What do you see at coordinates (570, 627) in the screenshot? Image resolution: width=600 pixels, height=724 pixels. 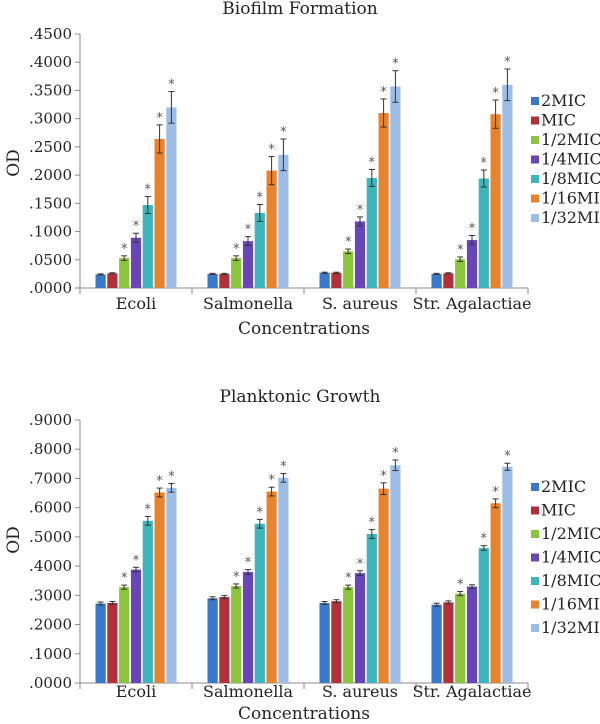 I see `legend-label: 1/32MIC` at bounding box center [570, 627].